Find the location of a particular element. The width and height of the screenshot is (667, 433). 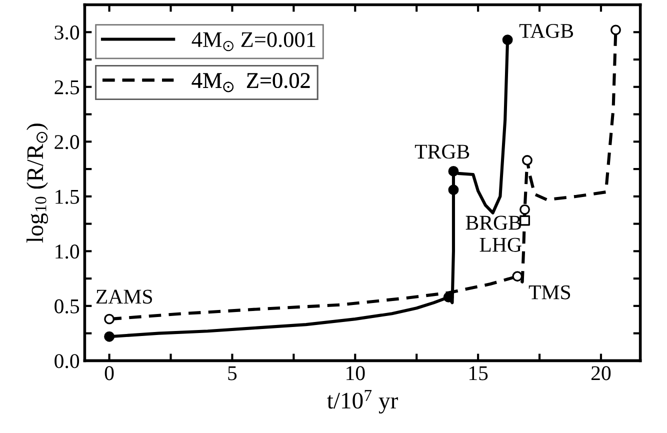

legend-label: 4M$_{⊙}$ Z=0.001 is located at coordinates (254, 42).